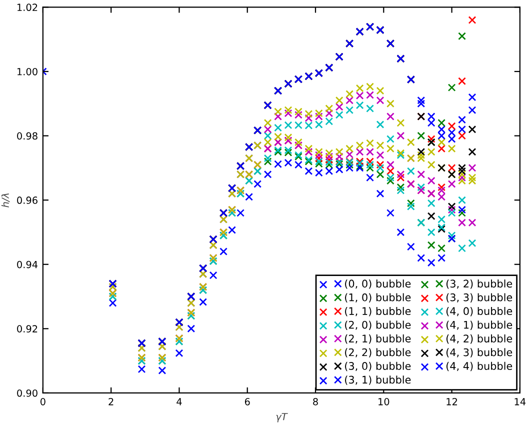  What do you see at coordinates (378, 339) in the screenshot?
I see `legend-label: (2, 1) bubble` at bounding box center [378, 339].